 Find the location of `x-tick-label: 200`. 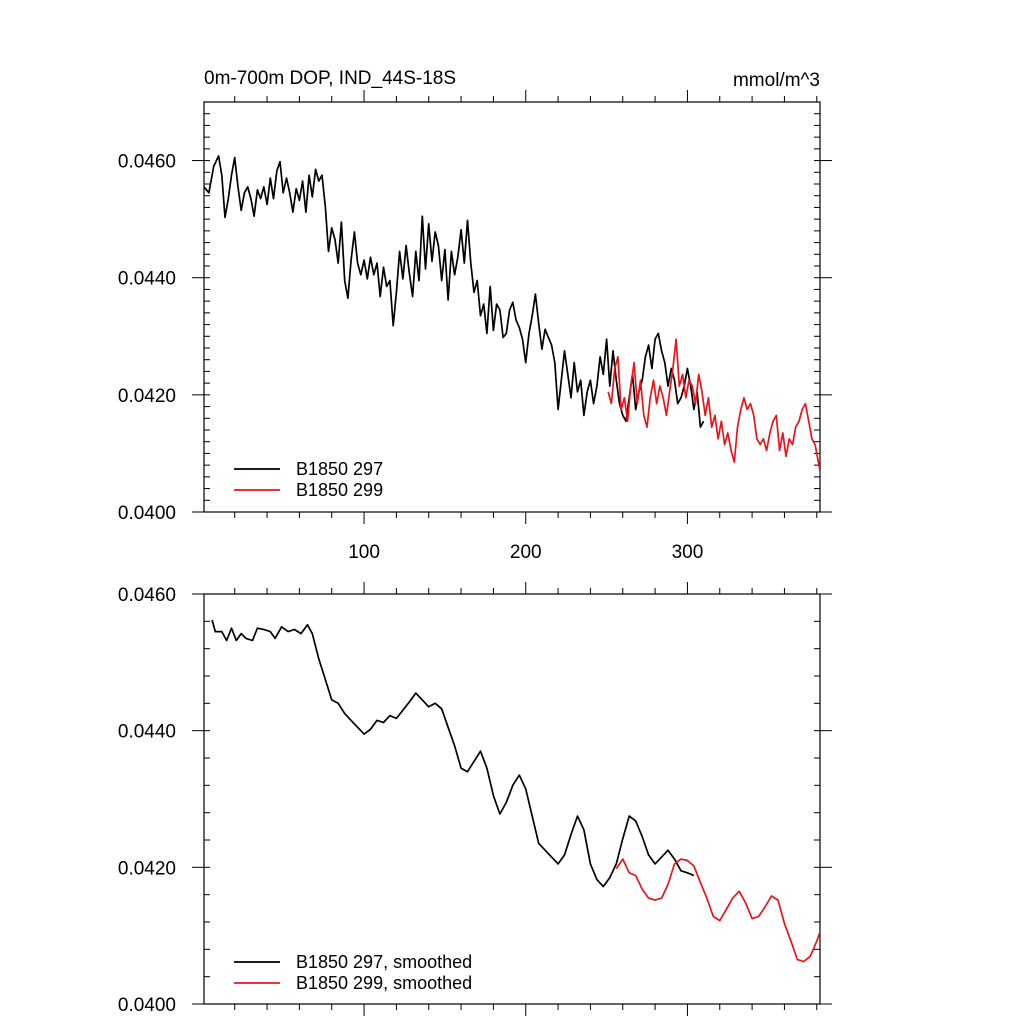

x-tick-label: 200 is located at coordinates (526, 552).